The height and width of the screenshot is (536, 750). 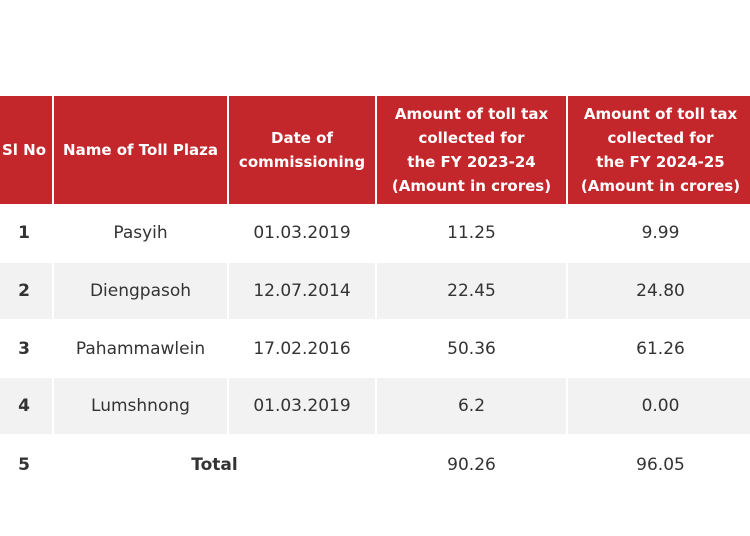 I want to click on cell-text: 90.26, so click(x=471, y=465).